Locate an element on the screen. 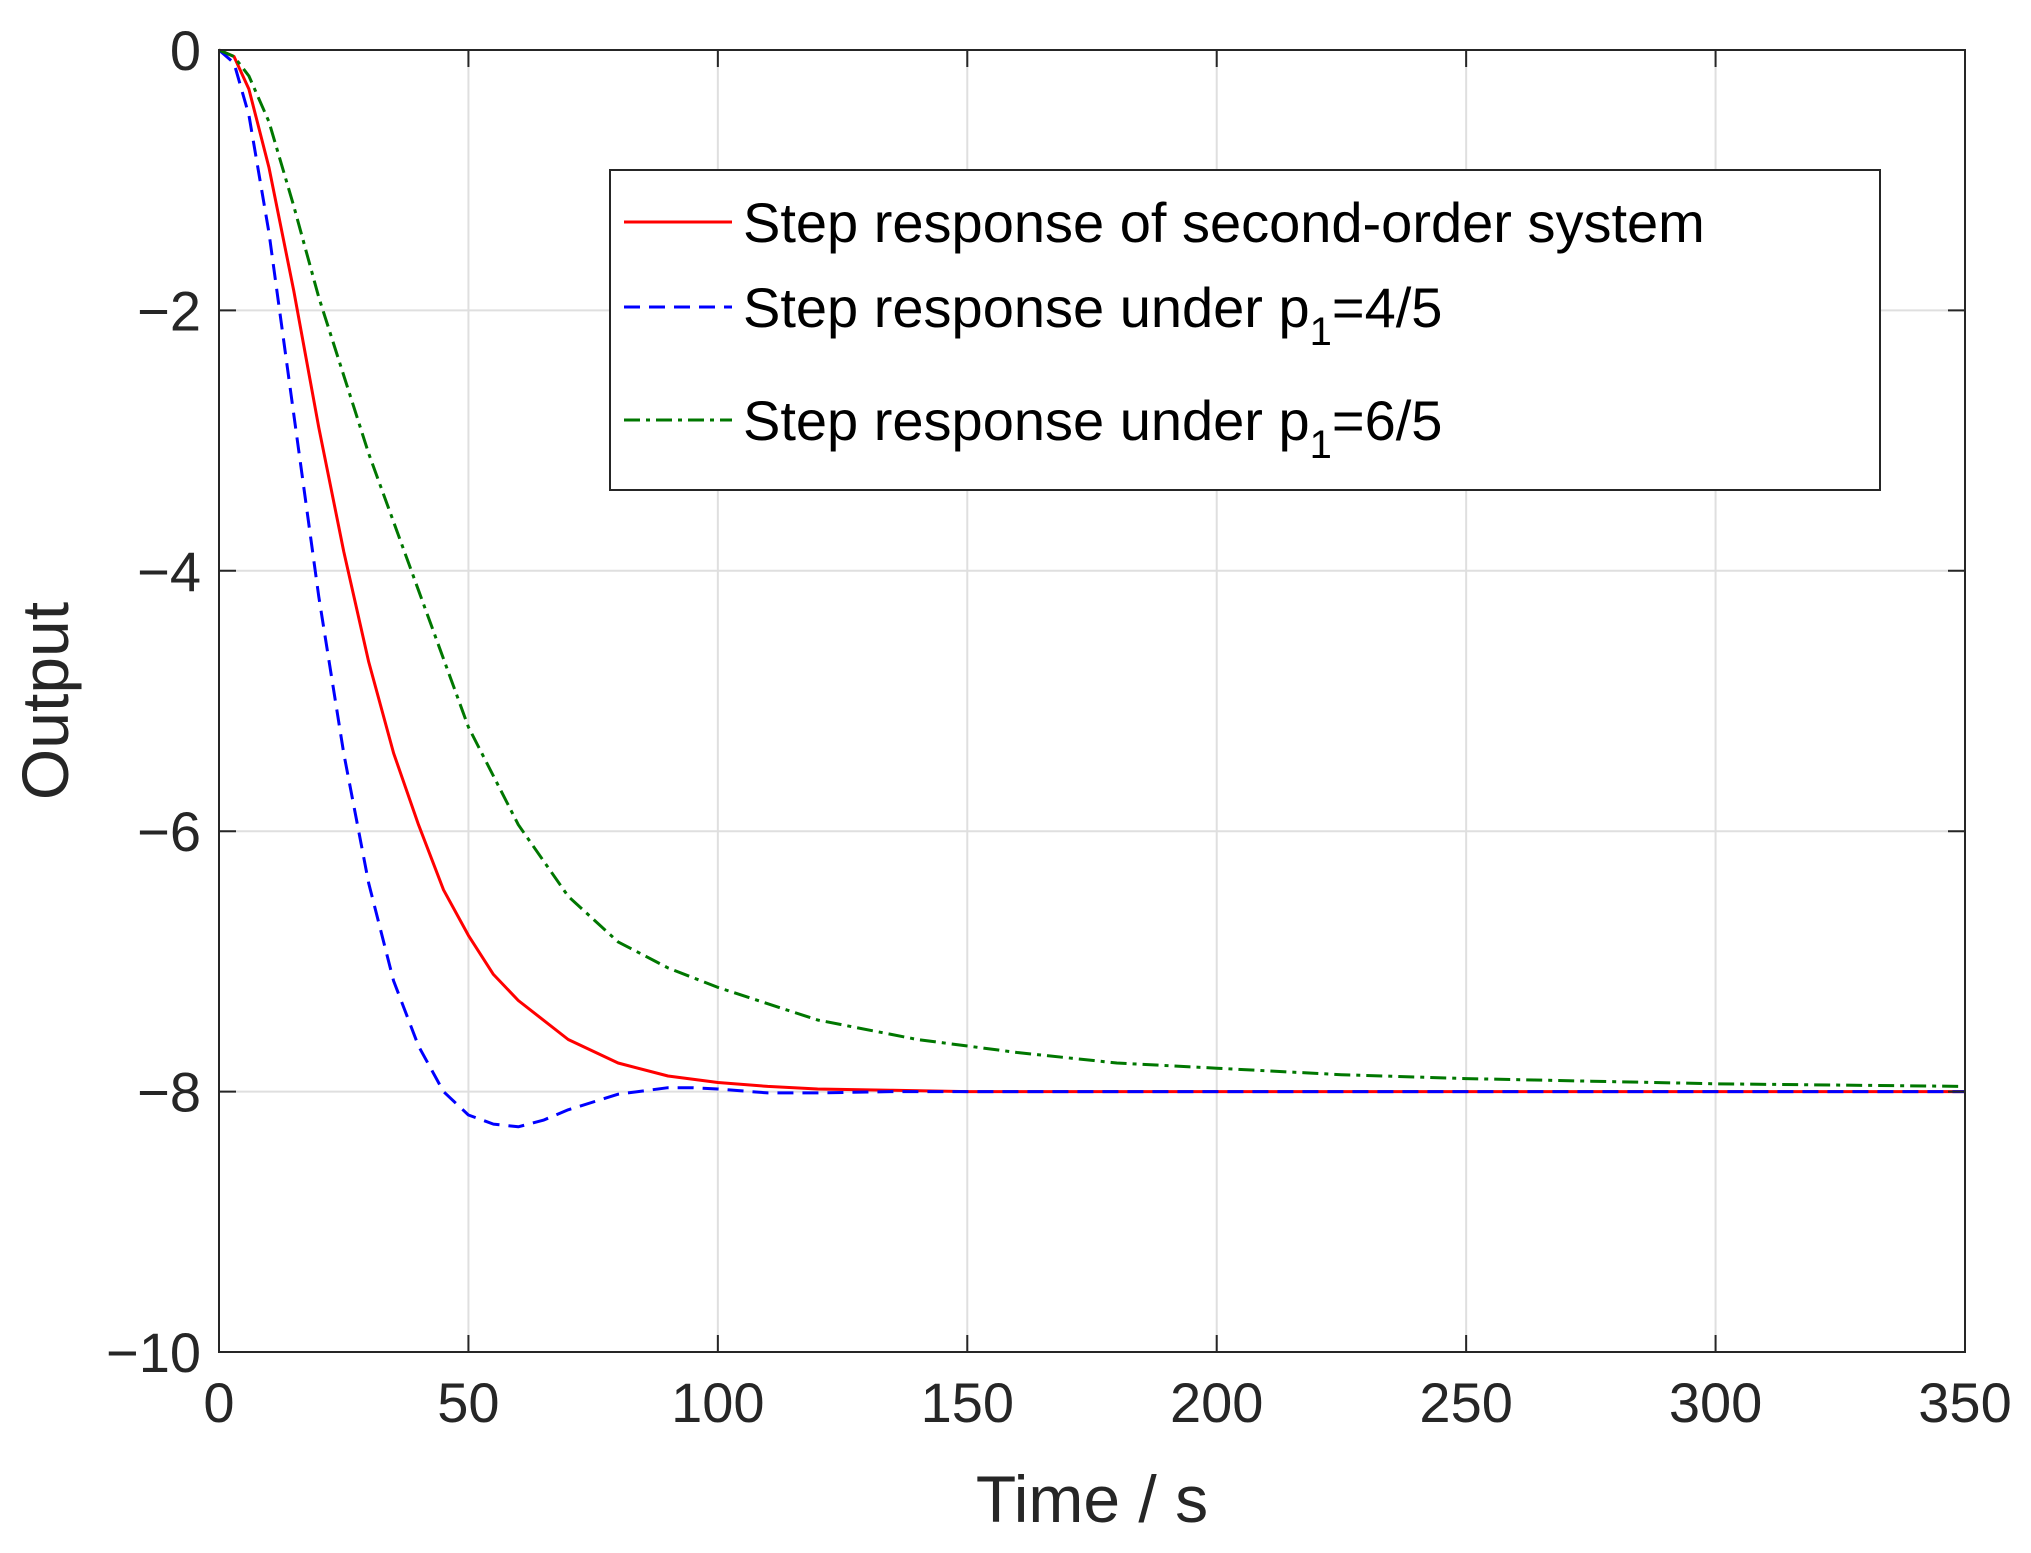 The image size is (2031, 1553). y-tick-label: 0 is located at coordinates (185, 50).